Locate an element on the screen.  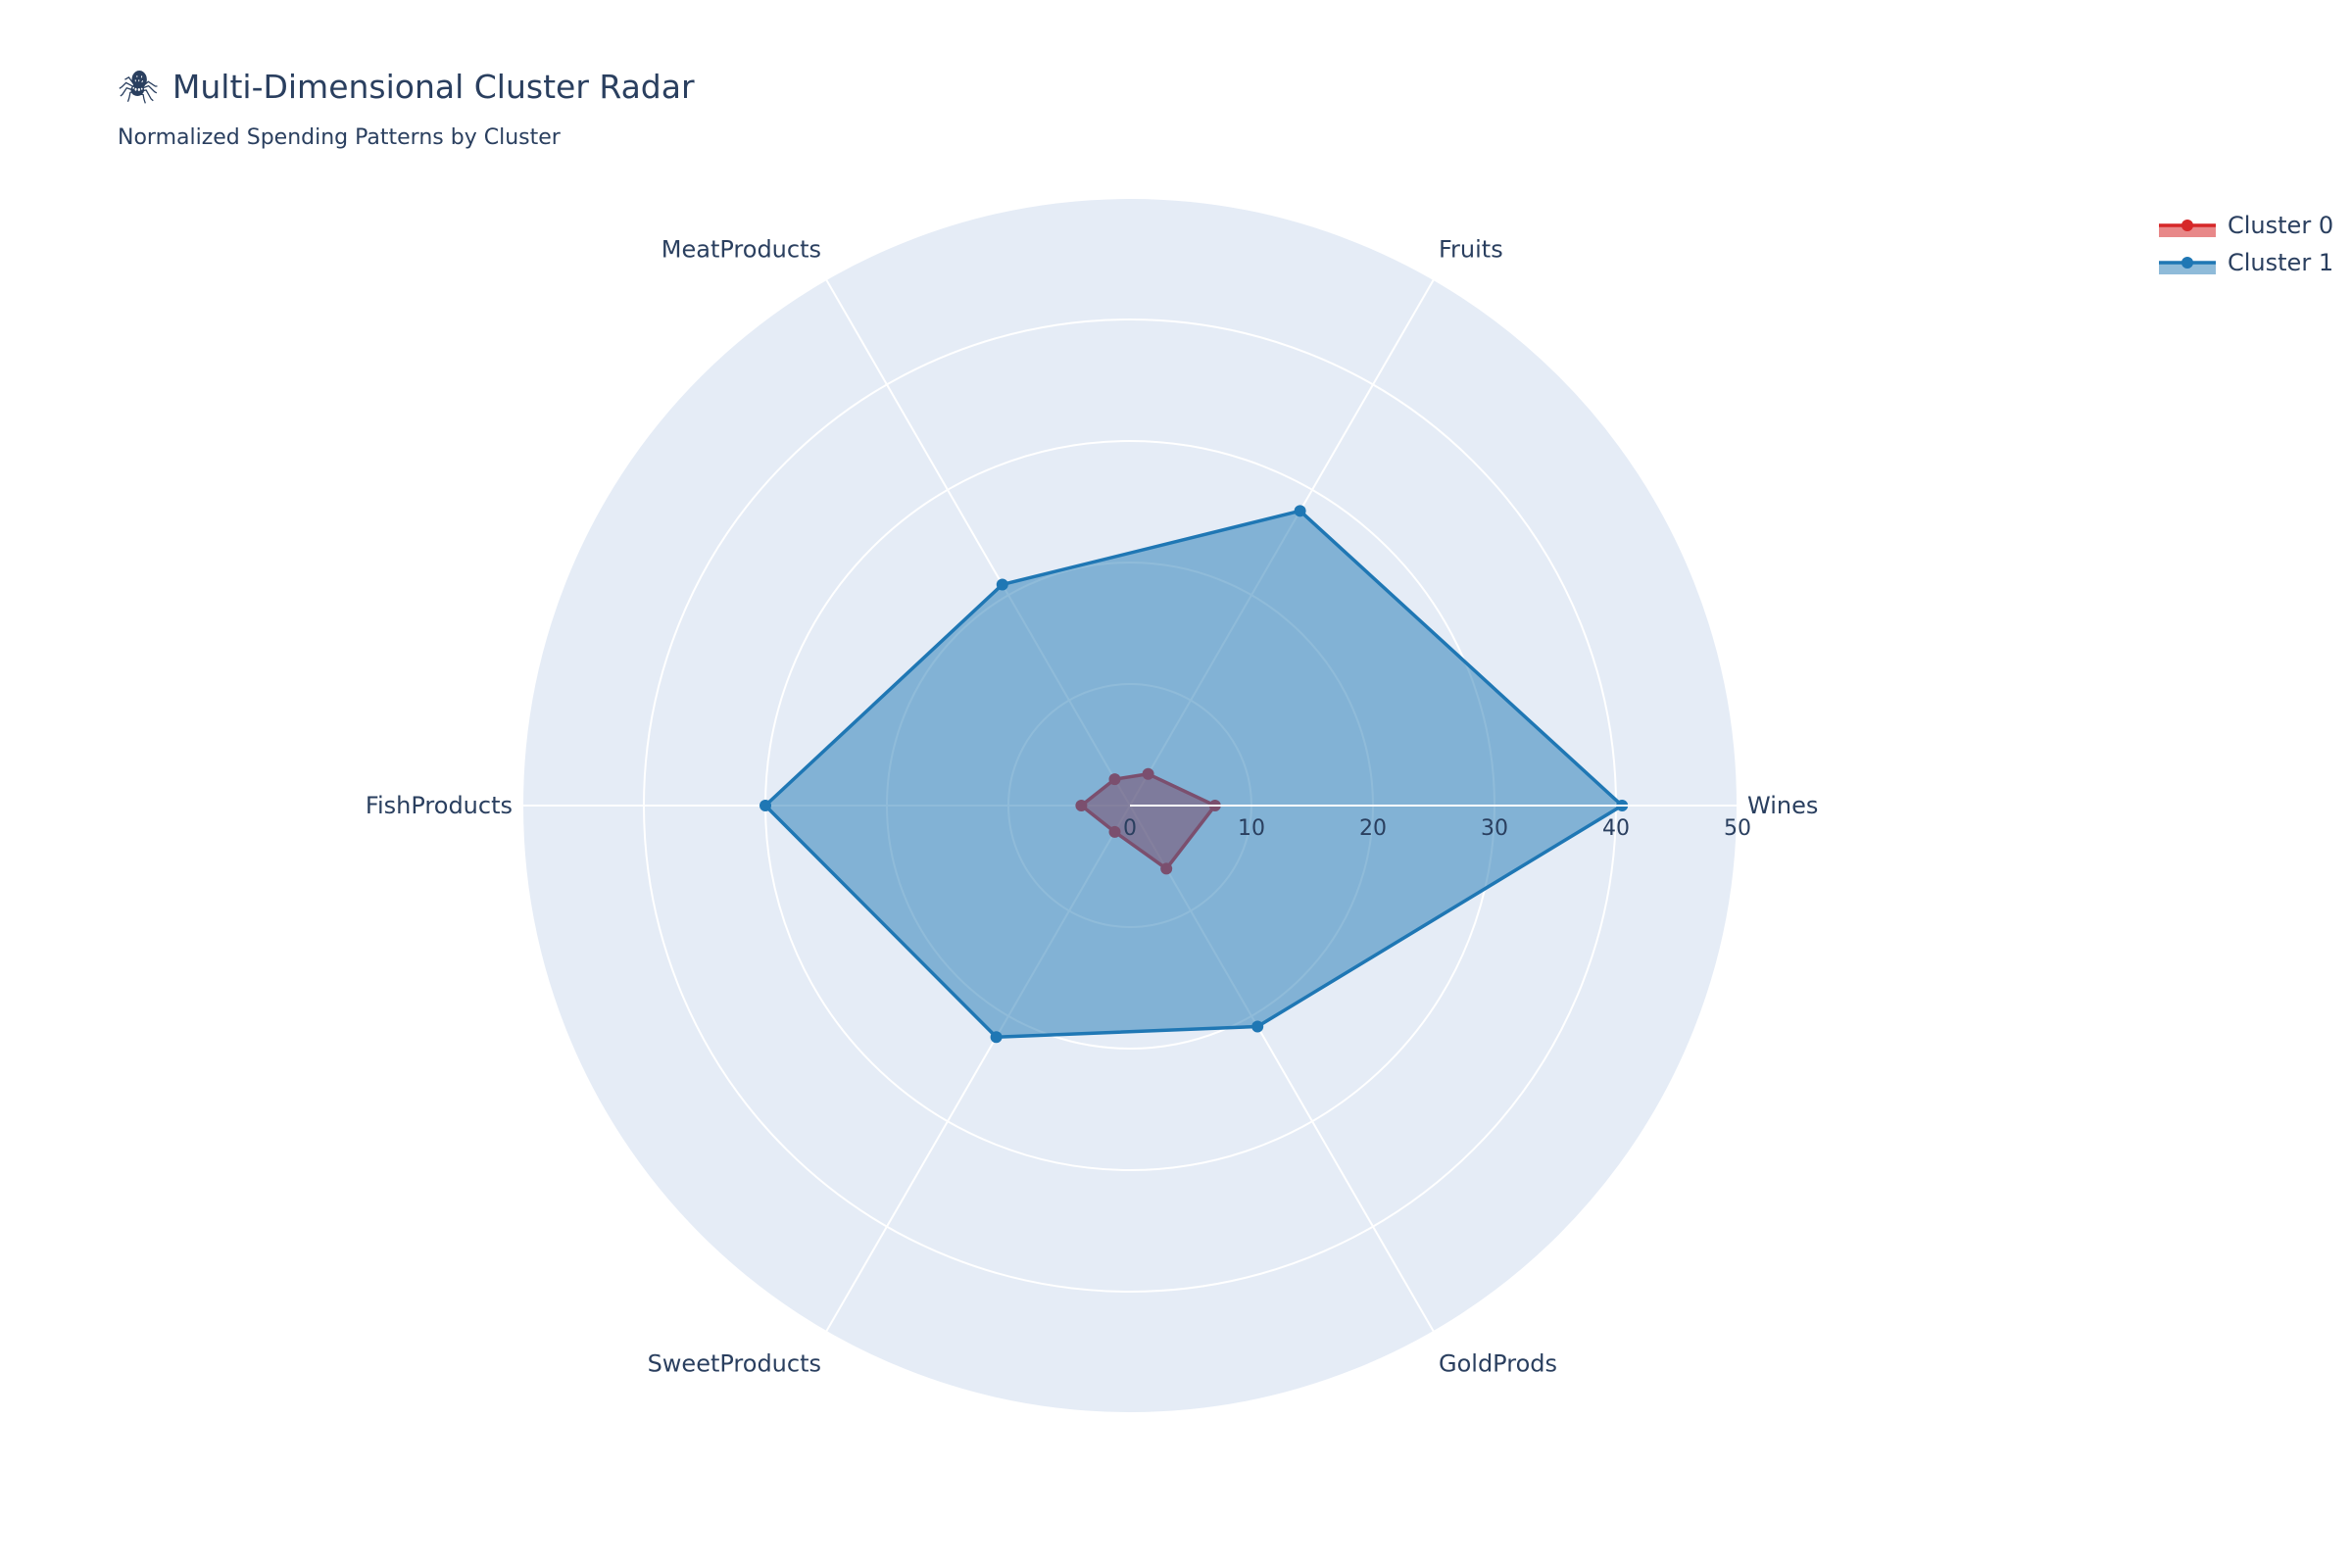
legend-item: Cluster 0 is located at coordinates (2246, 225).